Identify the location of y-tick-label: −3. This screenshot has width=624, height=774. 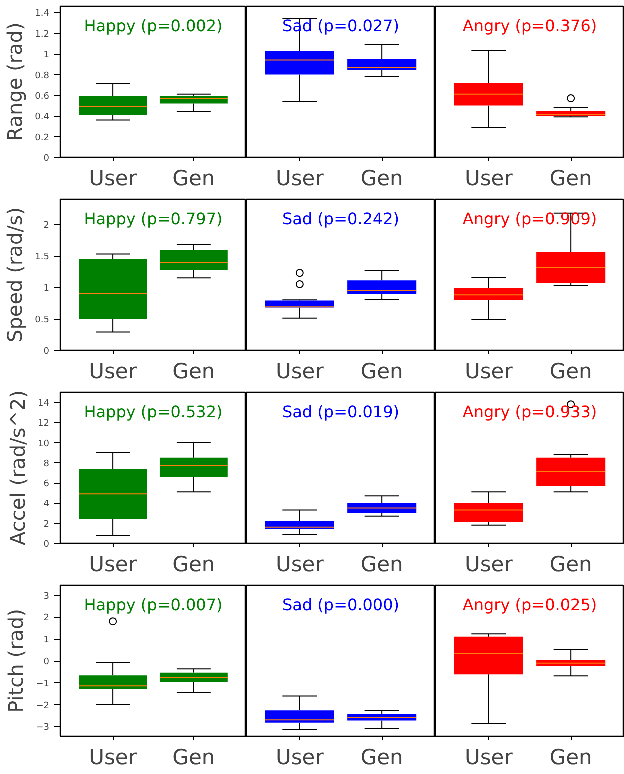
(43, 728).